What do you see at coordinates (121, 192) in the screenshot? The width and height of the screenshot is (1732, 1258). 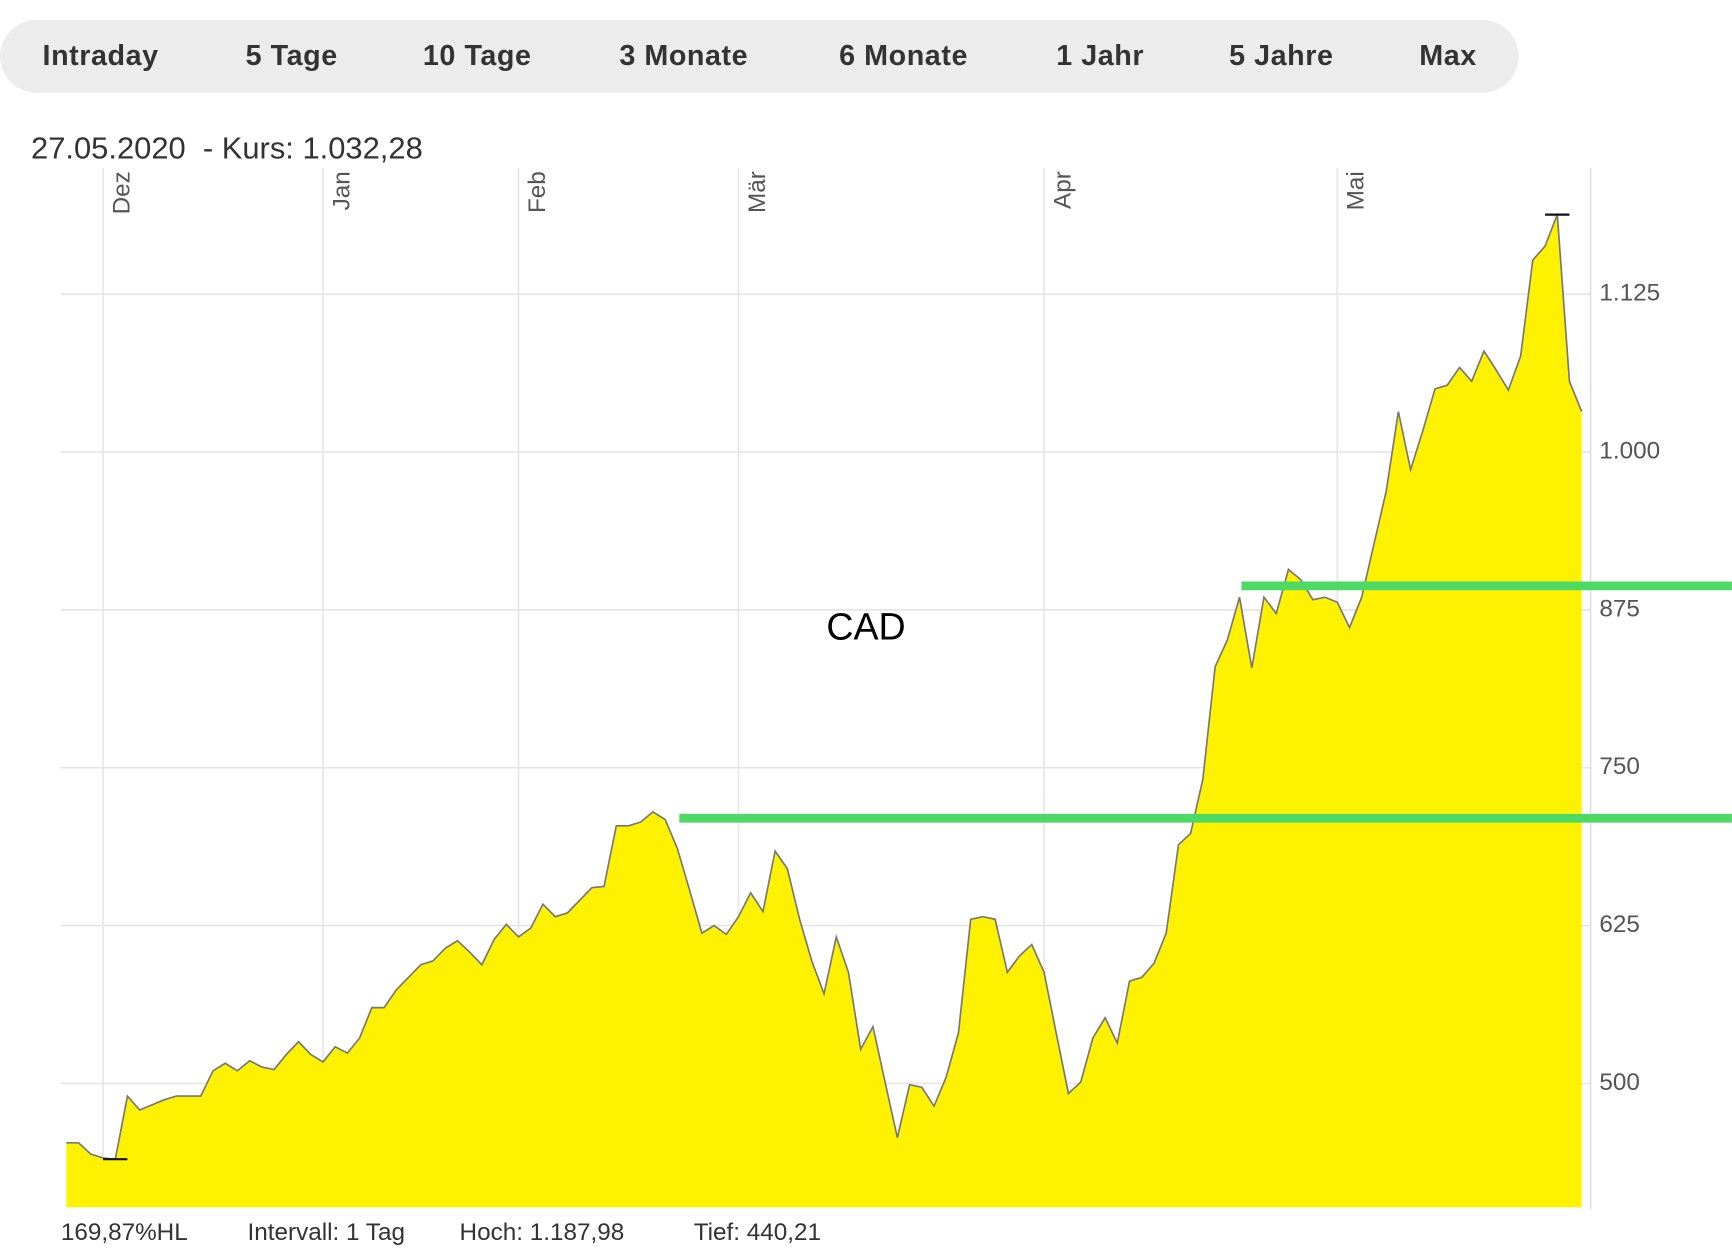 I see `x-tick-label: Dez` at bounding box center [121, 192].